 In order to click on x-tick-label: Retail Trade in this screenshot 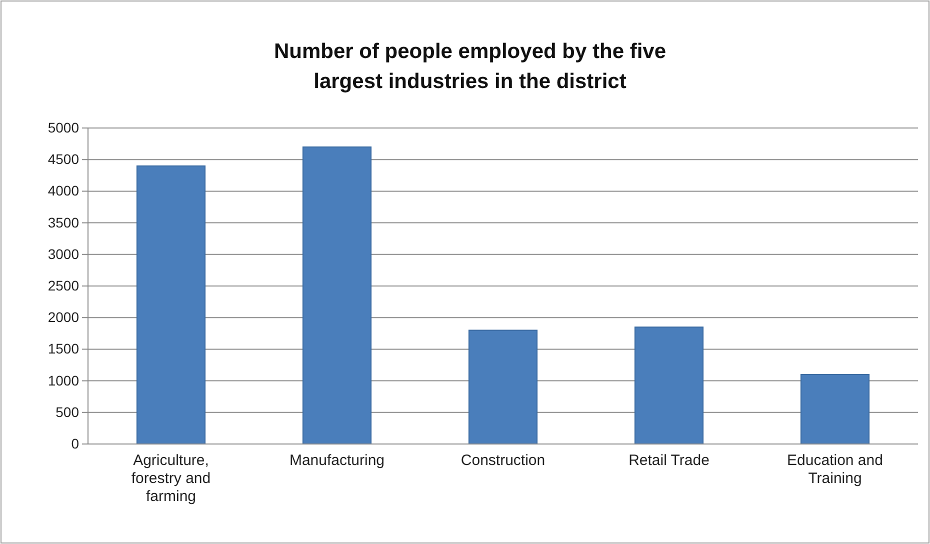, I will do `click(669, 460)`.